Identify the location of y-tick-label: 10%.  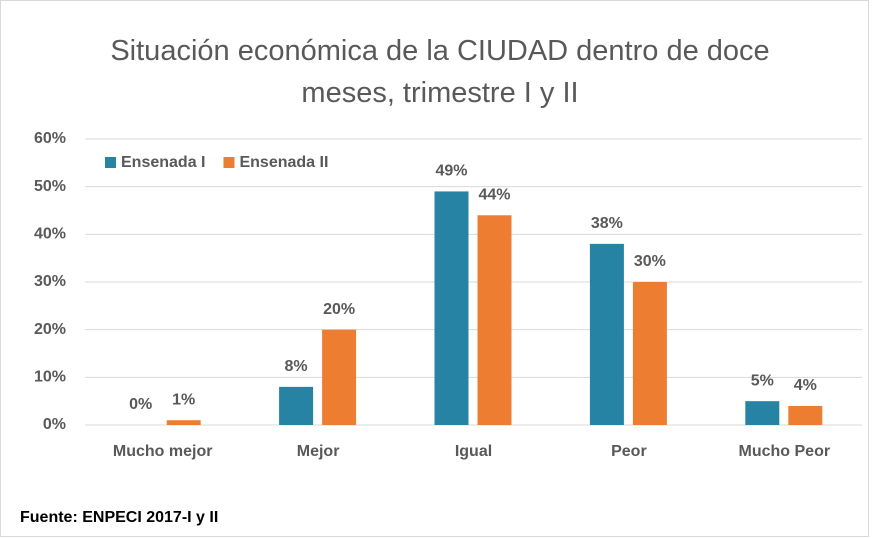
(50, 377).